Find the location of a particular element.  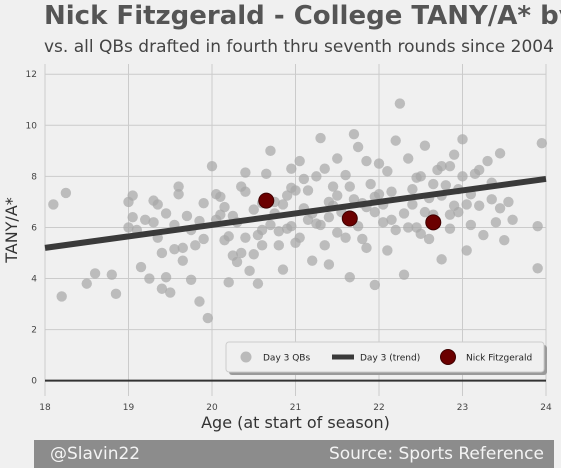

y-tick-label: 2 is located at coordinates (34, 331).